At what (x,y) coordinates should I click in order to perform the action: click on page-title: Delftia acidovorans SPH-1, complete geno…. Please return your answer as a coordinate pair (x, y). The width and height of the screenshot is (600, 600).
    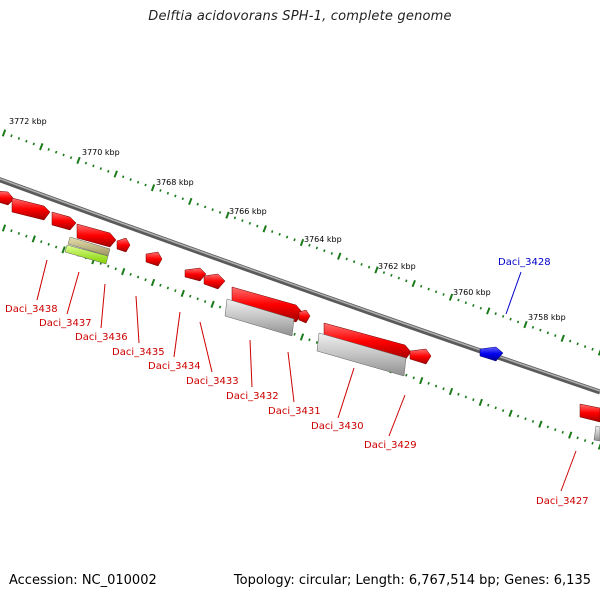
    Looking at the image, I should click on (300, 16).